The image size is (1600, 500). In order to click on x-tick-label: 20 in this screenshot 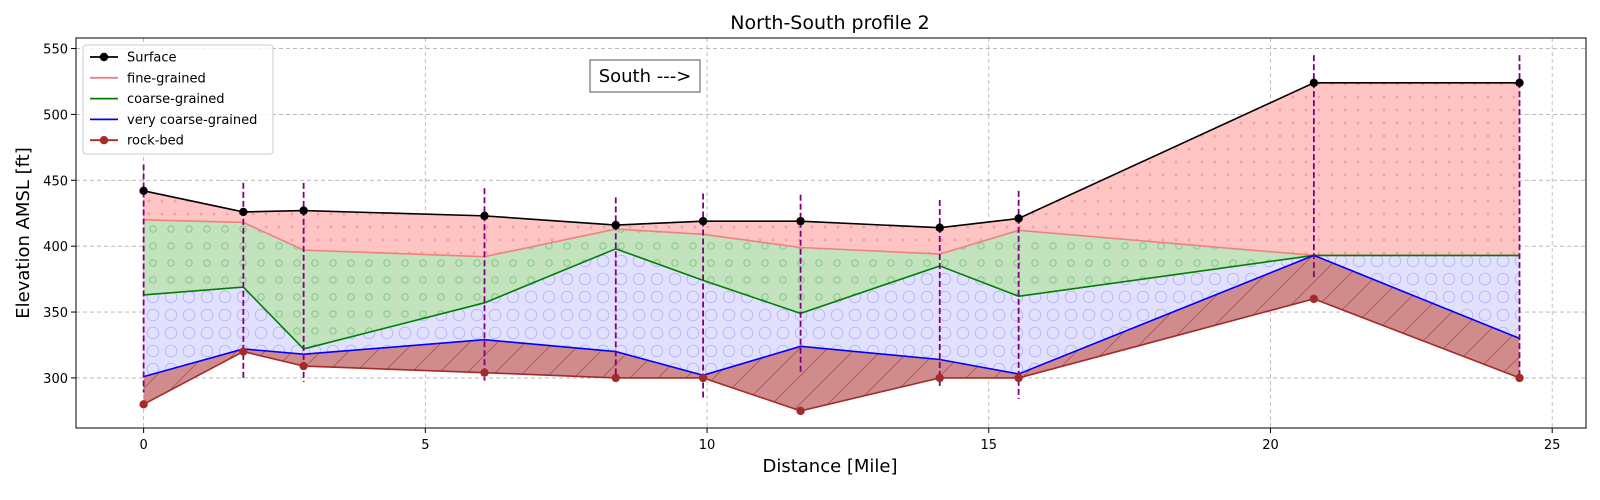, I will do `click(1270, 445)`.